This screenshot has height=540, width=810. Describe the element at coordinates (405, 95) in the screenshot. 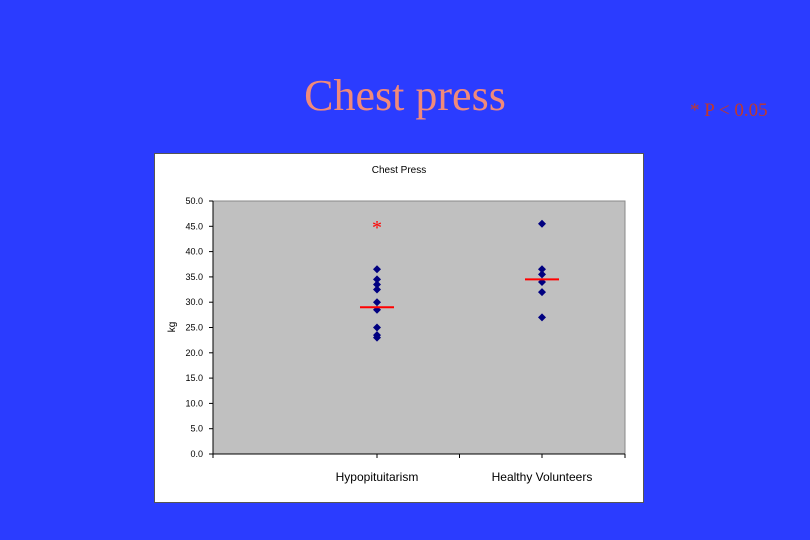

I see `slide-title: Chest press` at that location.